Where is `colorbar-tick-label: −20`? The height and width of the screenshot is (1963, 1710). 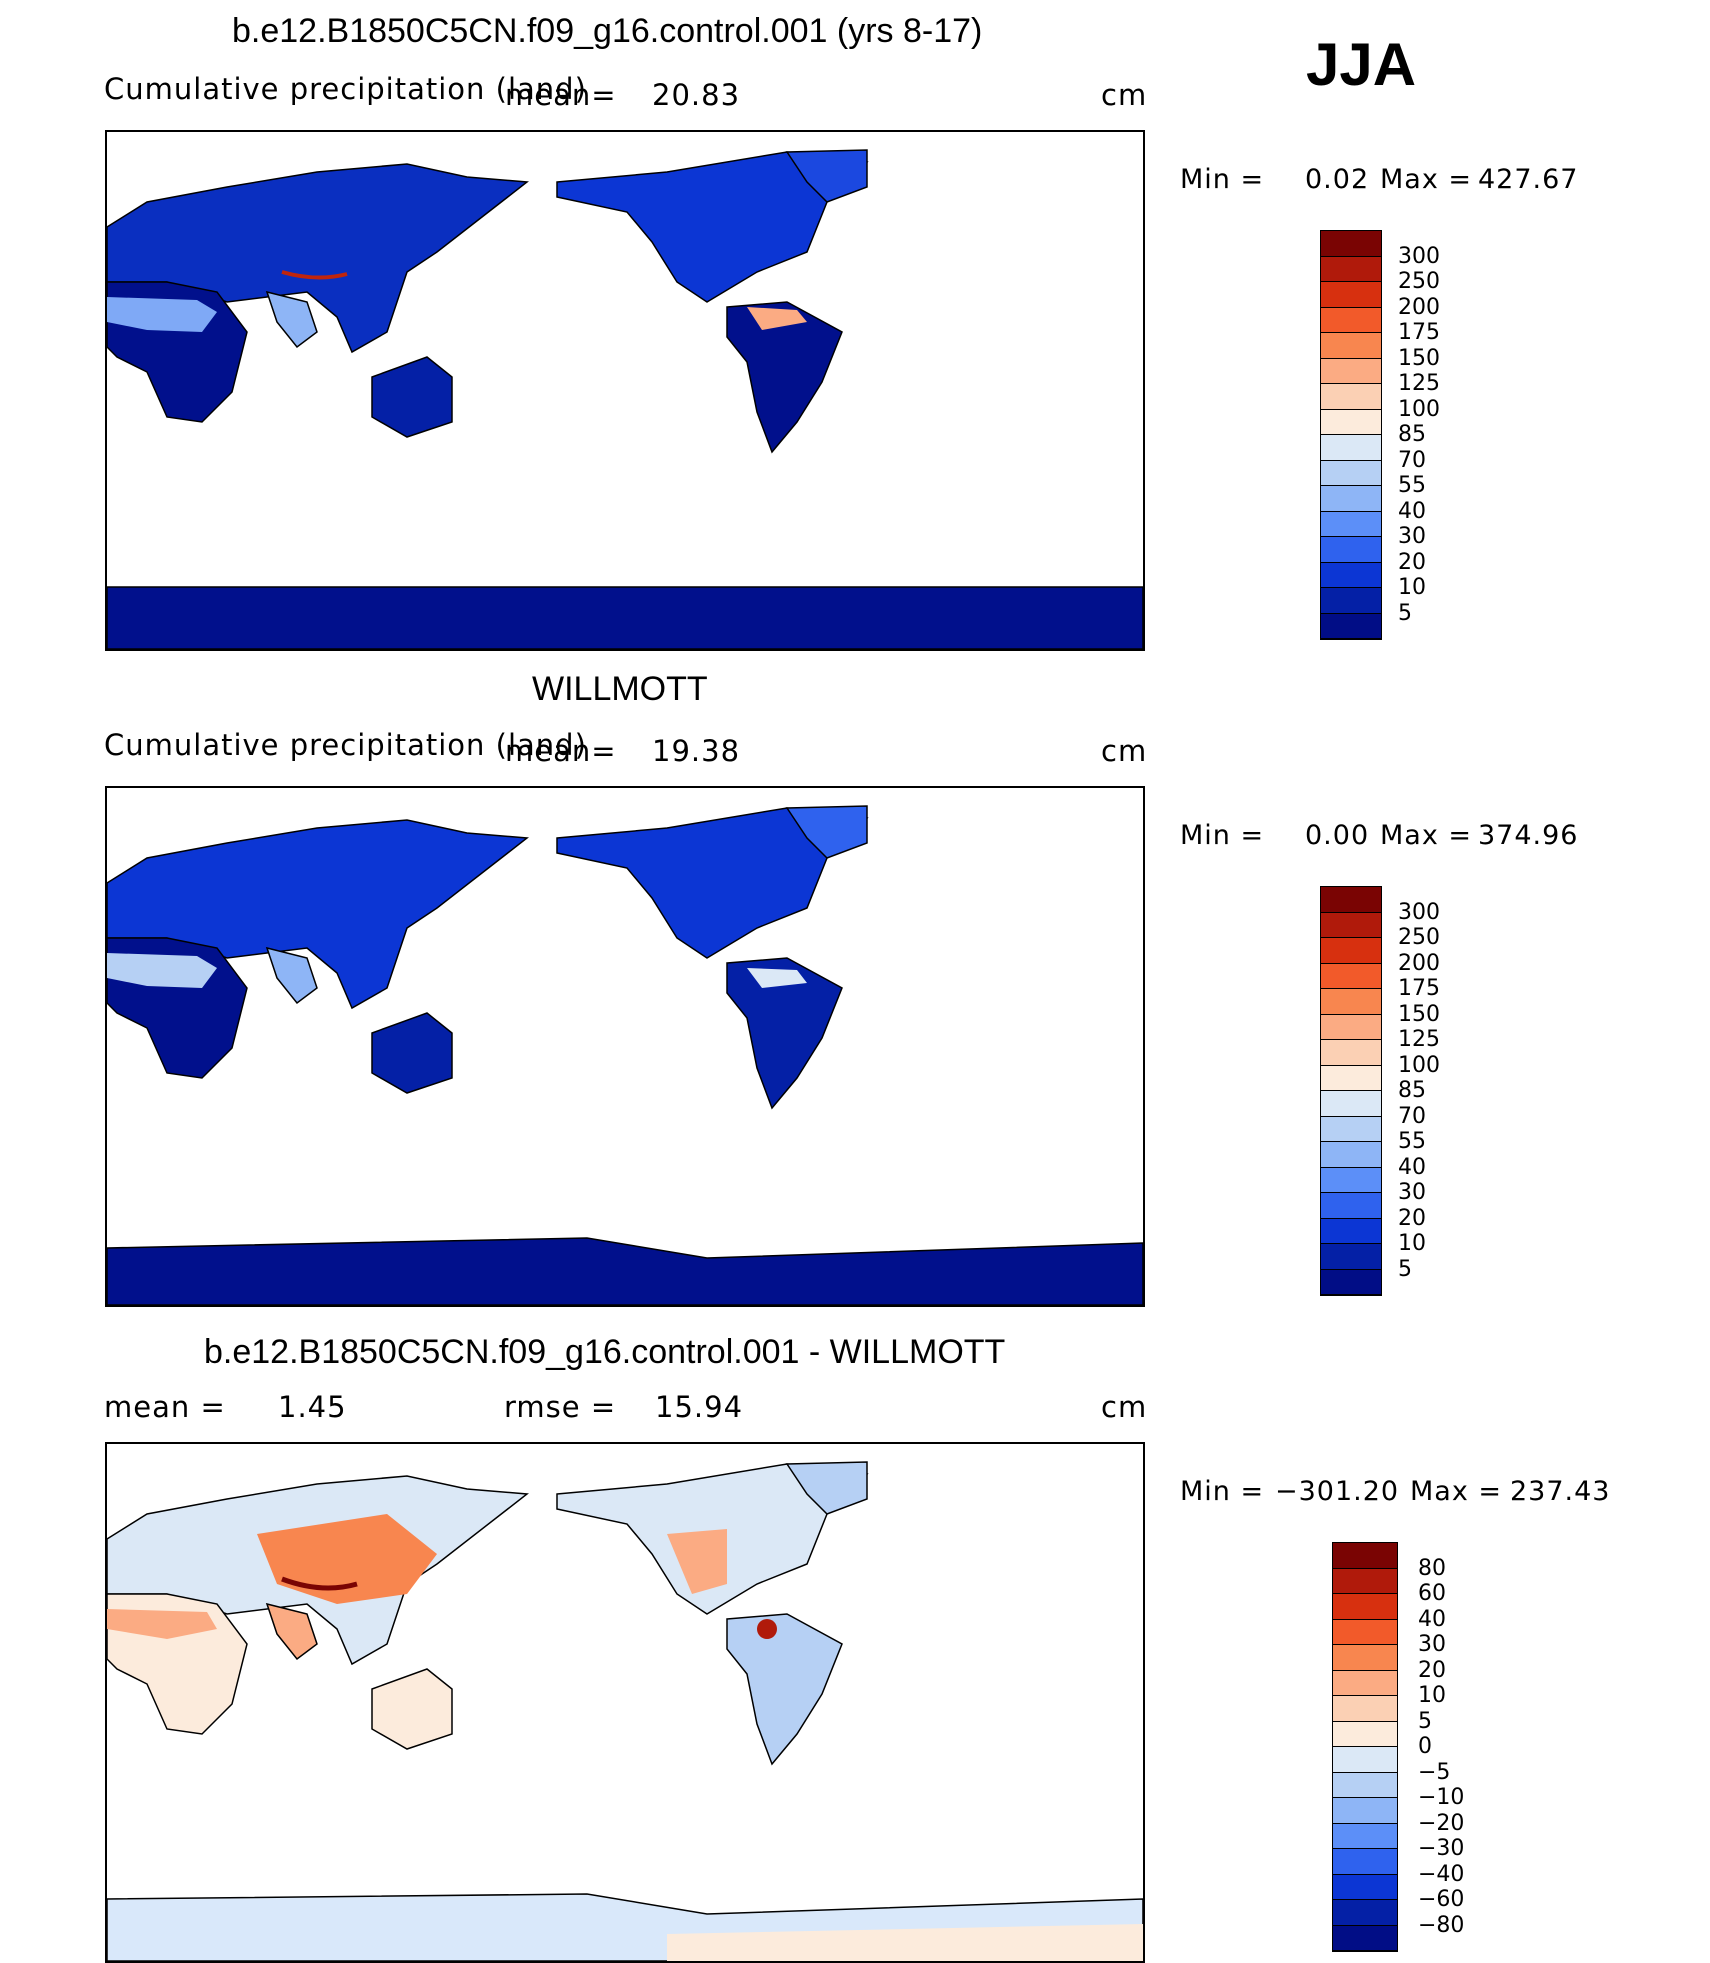
colorbar-tick-label: −20 is located at coordinates (1441, 1823).